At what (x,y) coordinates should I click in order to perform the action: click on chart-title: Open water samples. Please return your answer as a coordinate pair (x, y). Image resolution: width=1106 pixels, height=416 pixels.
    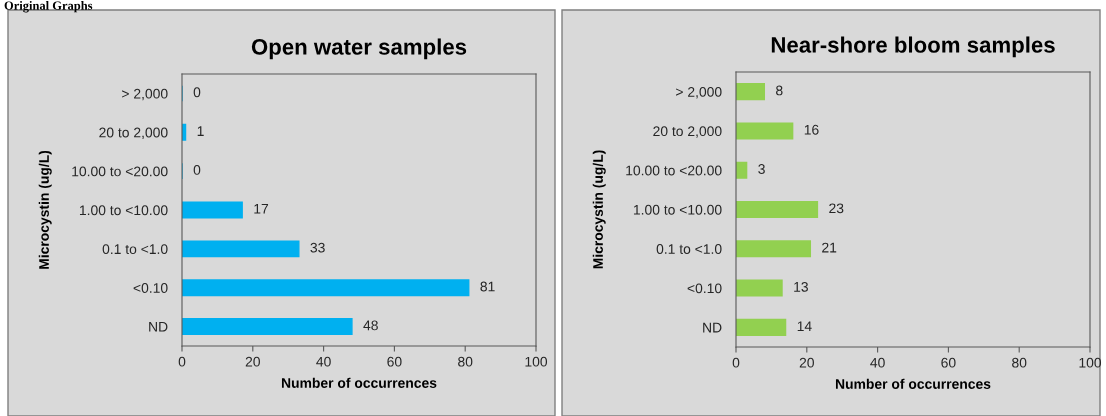
    Looking at the image, I should click on (359, 49).